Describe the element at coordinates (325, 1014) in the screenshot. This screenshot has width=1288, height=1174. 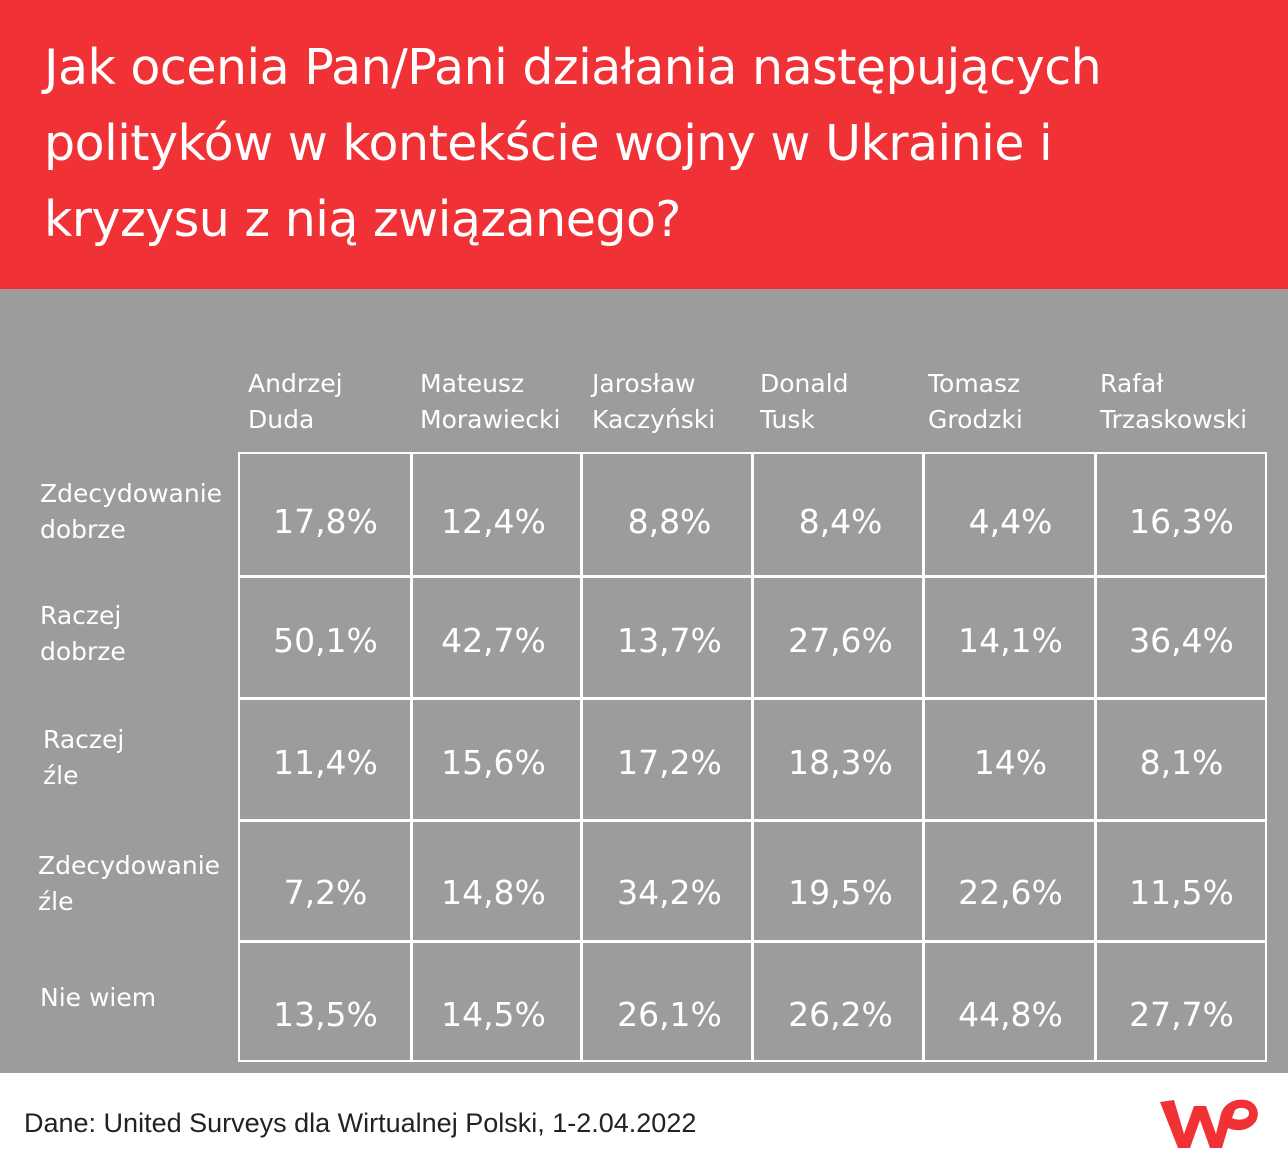
I see `table-cell: 13,5%` at that location.